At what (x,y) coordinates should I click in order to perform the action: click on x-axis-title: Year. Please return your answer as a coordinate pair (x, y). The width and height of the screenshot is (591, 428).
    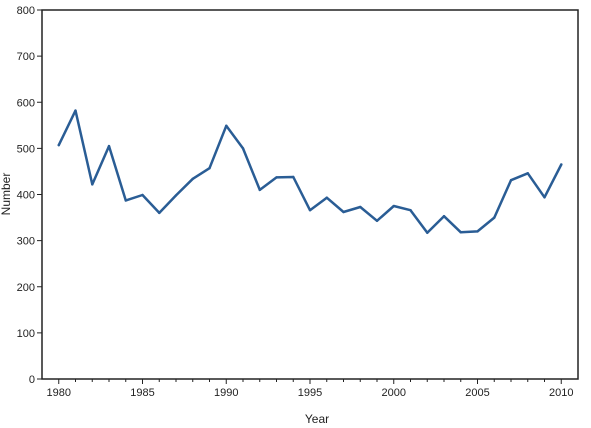
    Looking at the image, I should click on (317, 419).